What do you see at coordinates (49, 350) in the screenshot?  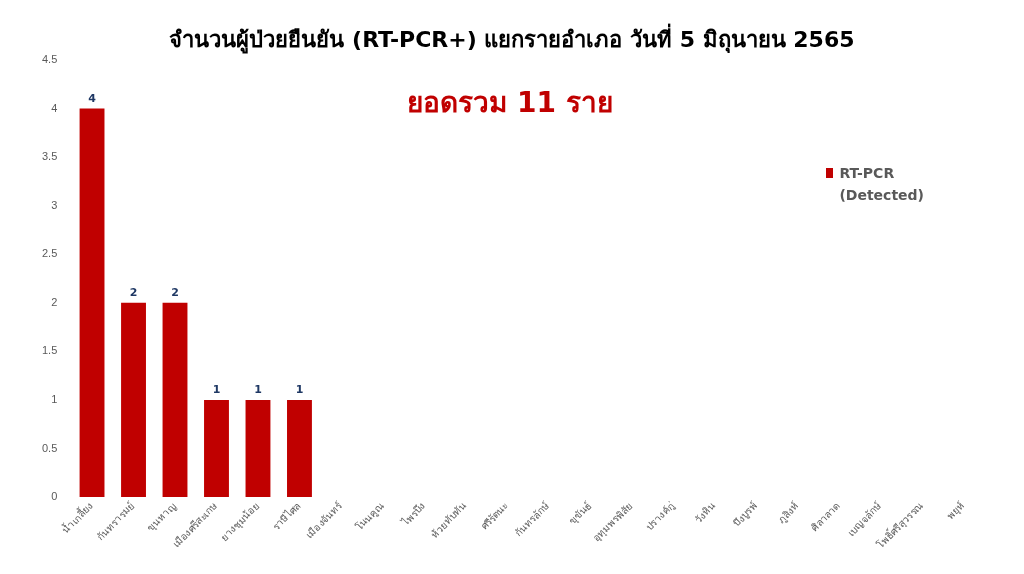 I see `y-tick-label: 1.5` at bounding box center [49, 350].